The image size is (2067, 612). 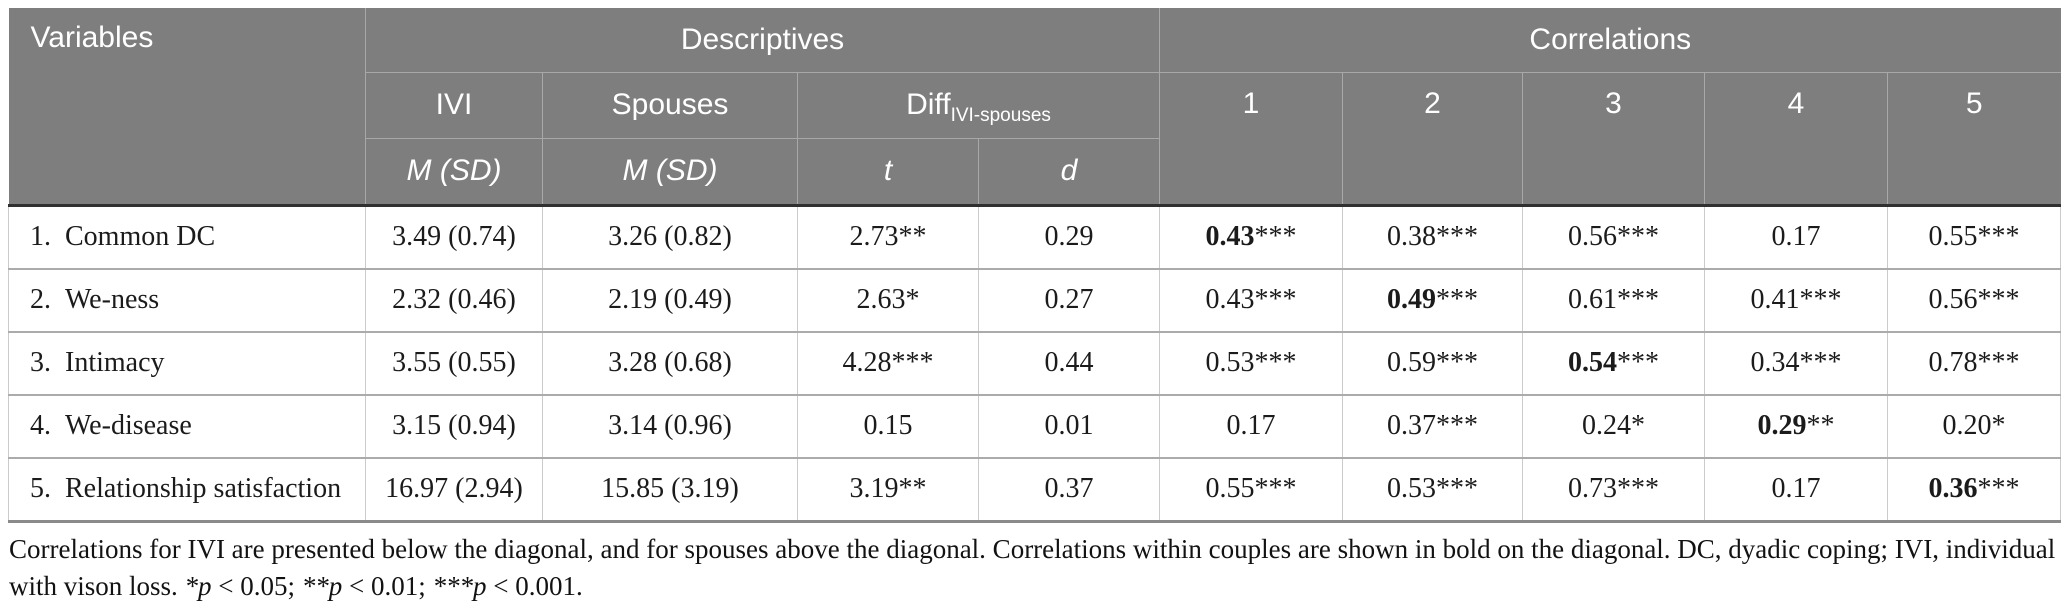 What do you see at coordinates (1973, 139) in the screenshot?
I see `column-header-corr-5: 5` at bounding box center [1973, 139].